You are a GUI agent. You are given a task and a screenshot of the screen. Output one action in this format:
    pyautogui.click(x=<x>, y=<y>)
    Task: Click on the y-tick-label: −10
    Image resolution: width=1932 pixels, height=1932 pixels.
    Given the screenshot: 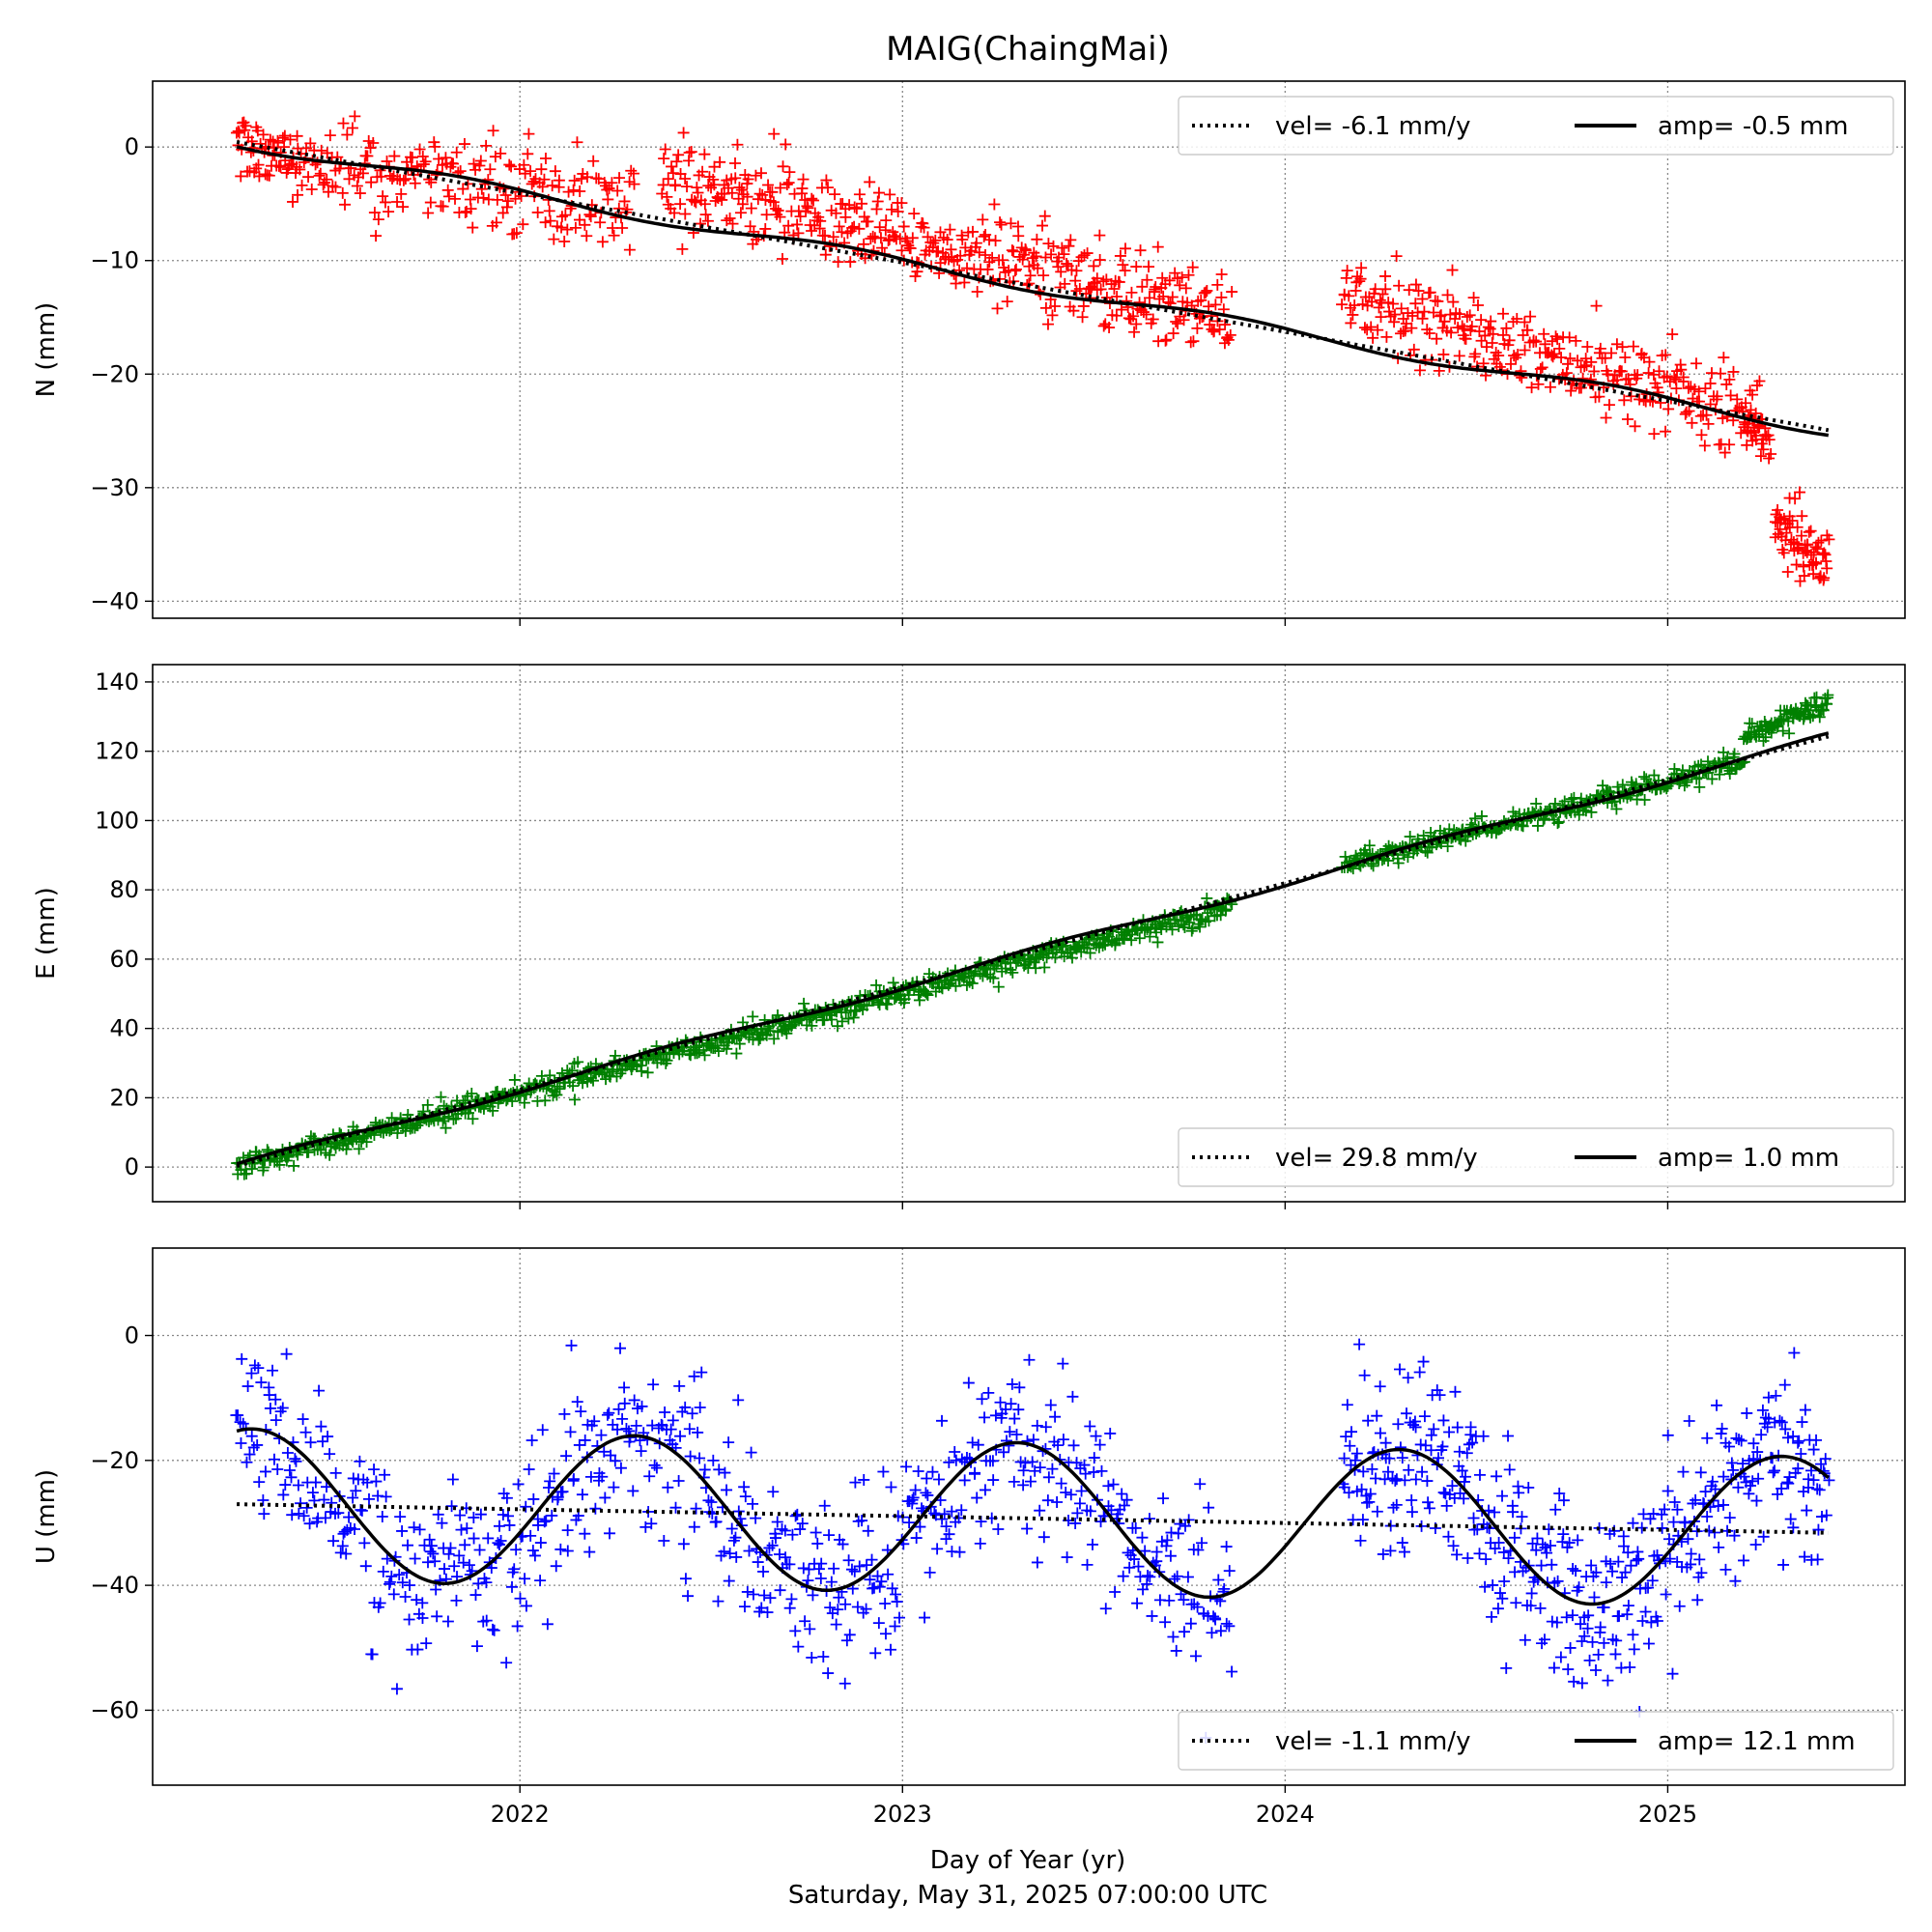 What is the action you would take?
    pyautogui.click(x=114, y=260)
    